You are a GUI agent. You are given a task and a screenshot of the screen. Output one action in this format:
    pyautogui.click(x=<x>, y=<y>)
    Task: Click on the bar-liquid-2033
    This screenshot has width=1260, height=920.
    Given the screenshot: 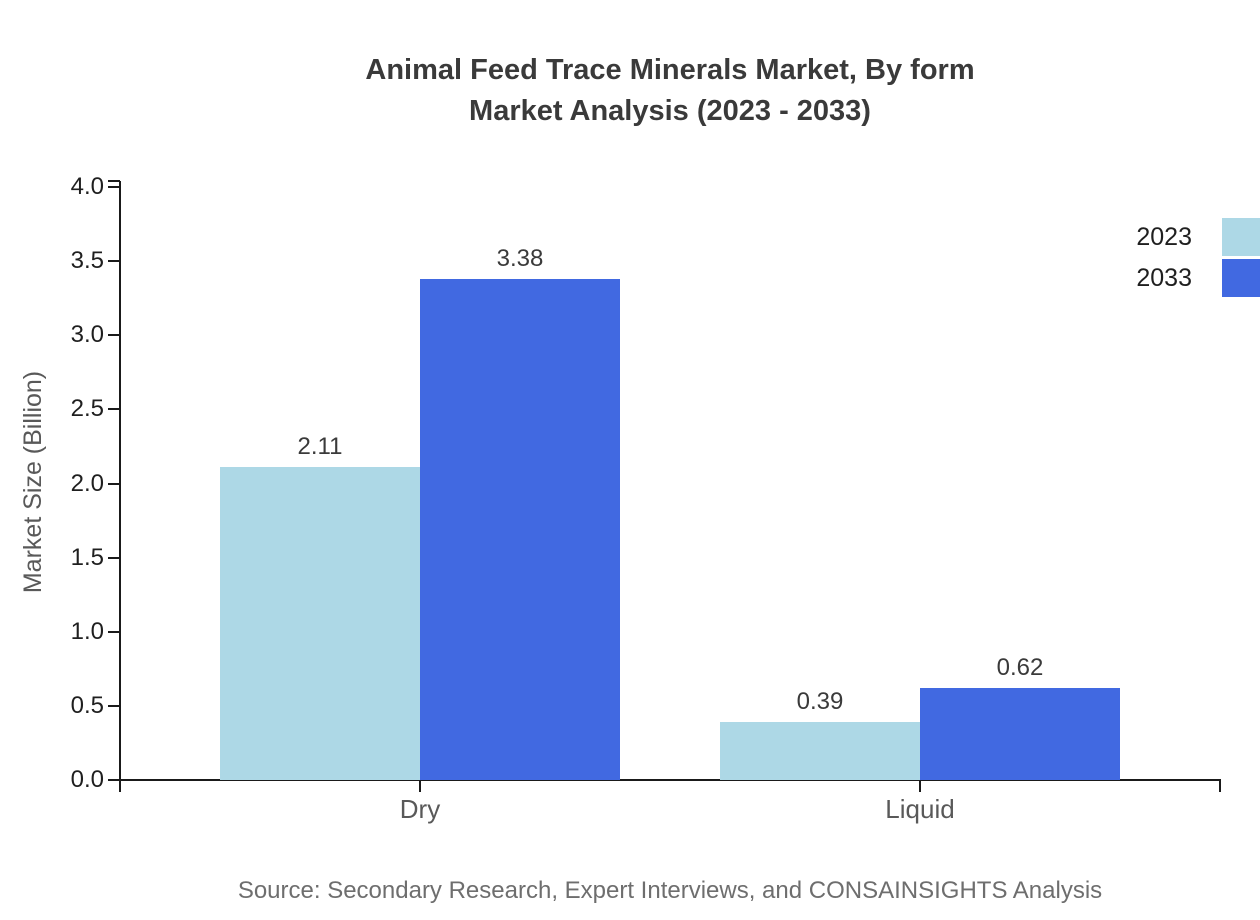 What is the action you would take?
    pyautogui.click(x=1020, y=734)
    